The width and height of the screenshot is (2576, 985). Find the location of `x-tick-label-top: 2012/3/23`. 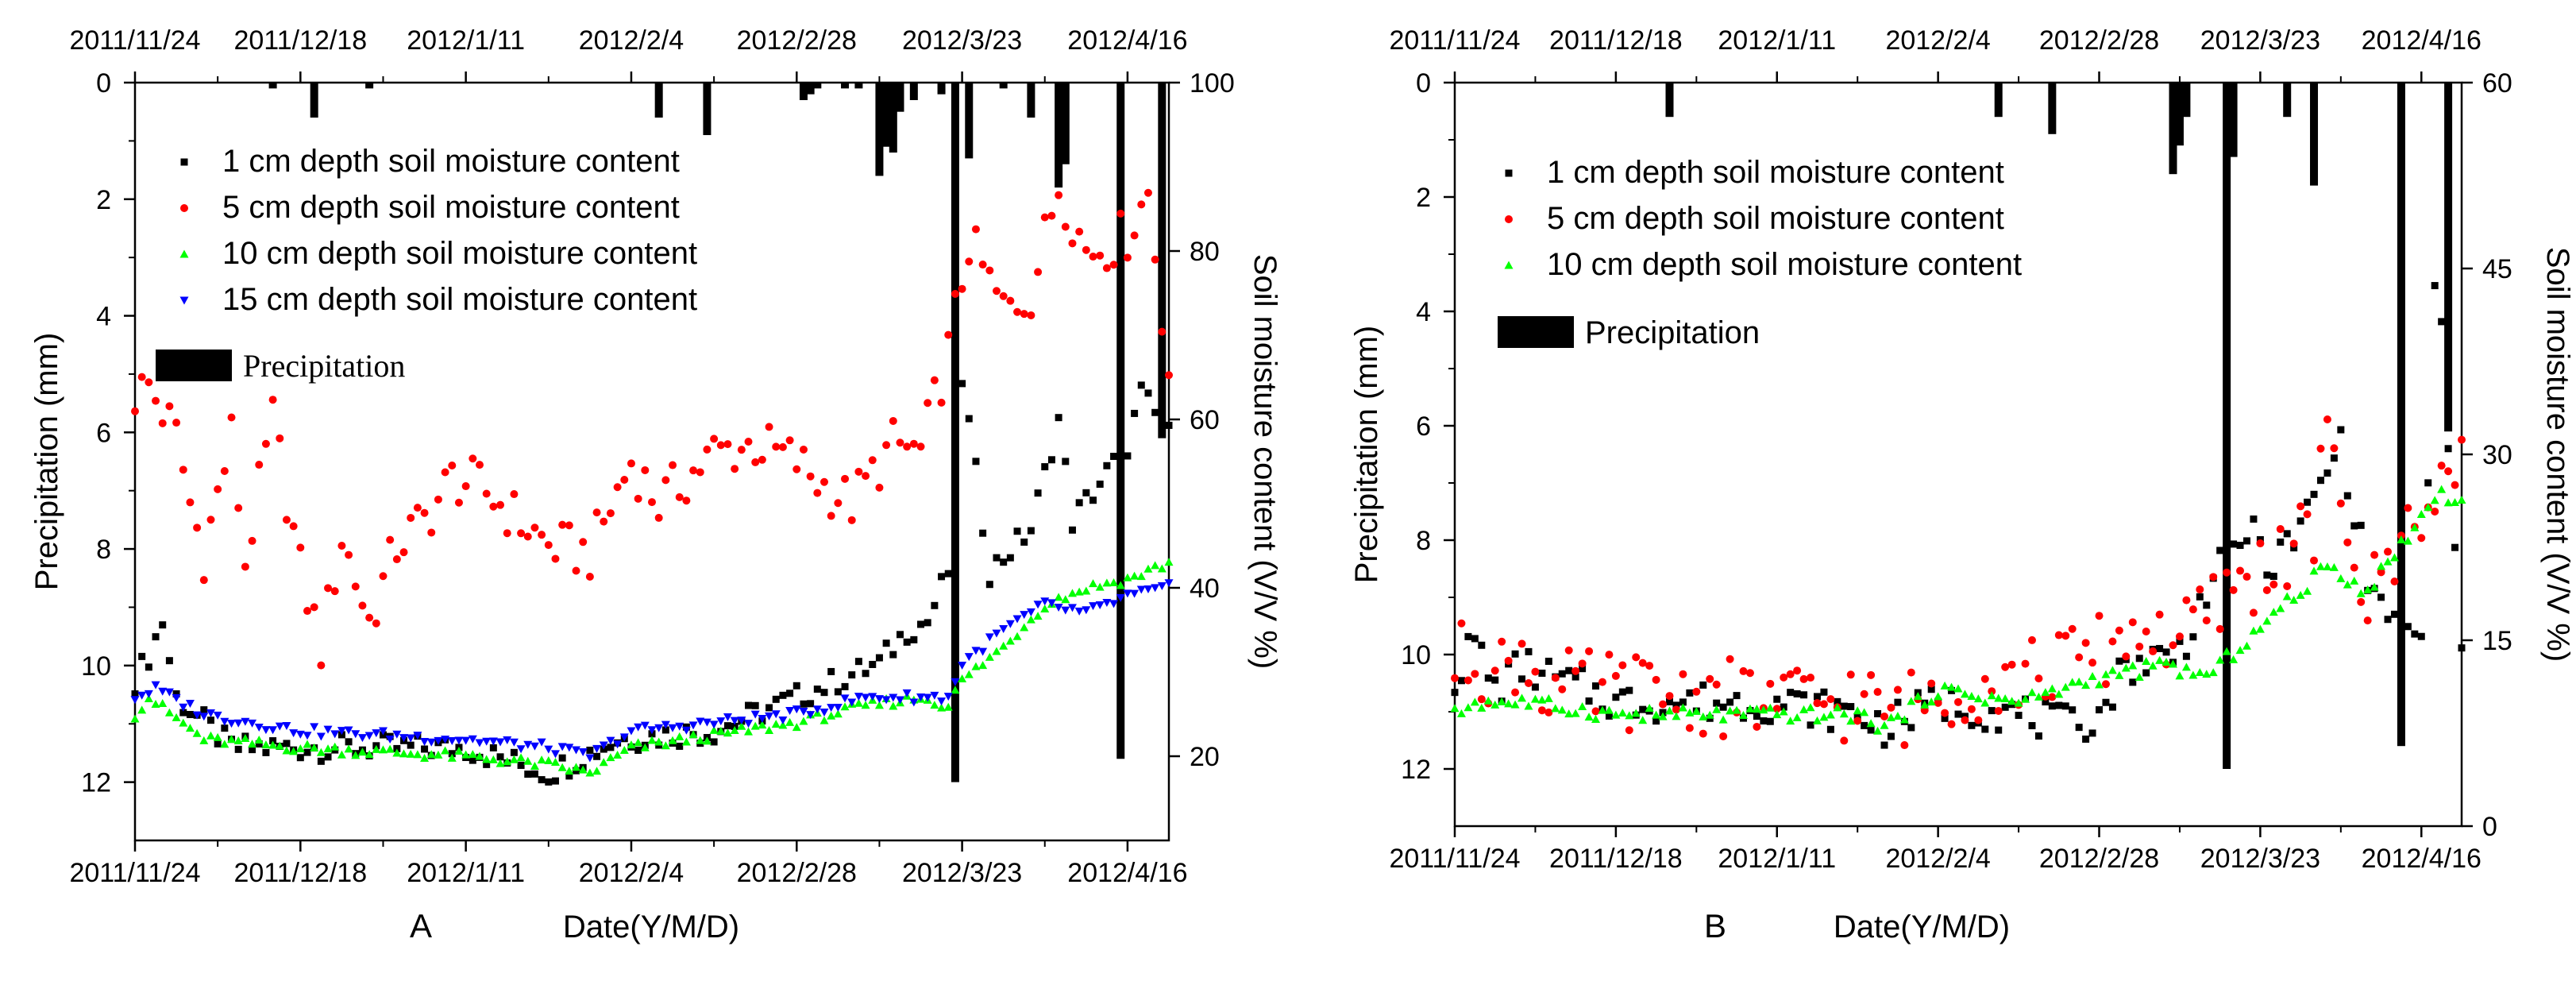

x-tick-label-top: 2012/3/23 is located at coordinates (2260, 40).